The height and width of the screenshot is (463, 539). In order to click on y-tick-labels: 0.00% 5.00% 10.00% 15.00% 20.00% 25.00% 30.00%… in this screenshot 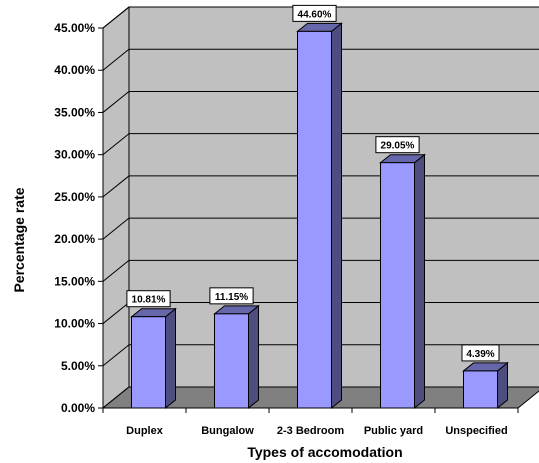, I will do `click(74, 218)`.